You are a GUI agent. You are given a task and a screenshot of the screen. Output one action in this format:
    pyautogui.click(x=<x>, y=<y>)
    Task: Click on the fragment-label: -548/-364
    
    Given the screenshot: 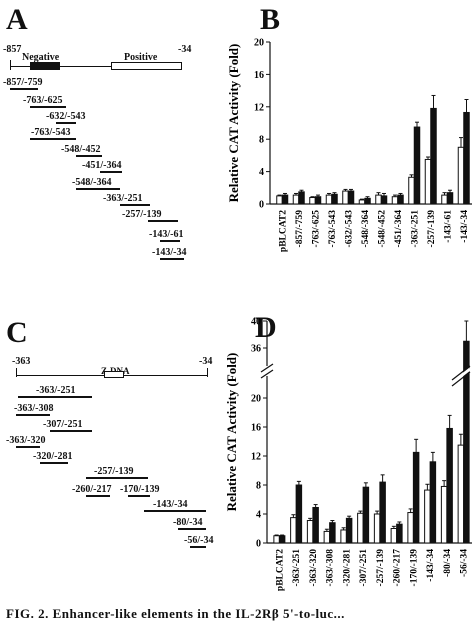 What is the action you would take?
    pyautogui.click(x=92, y=182)
    